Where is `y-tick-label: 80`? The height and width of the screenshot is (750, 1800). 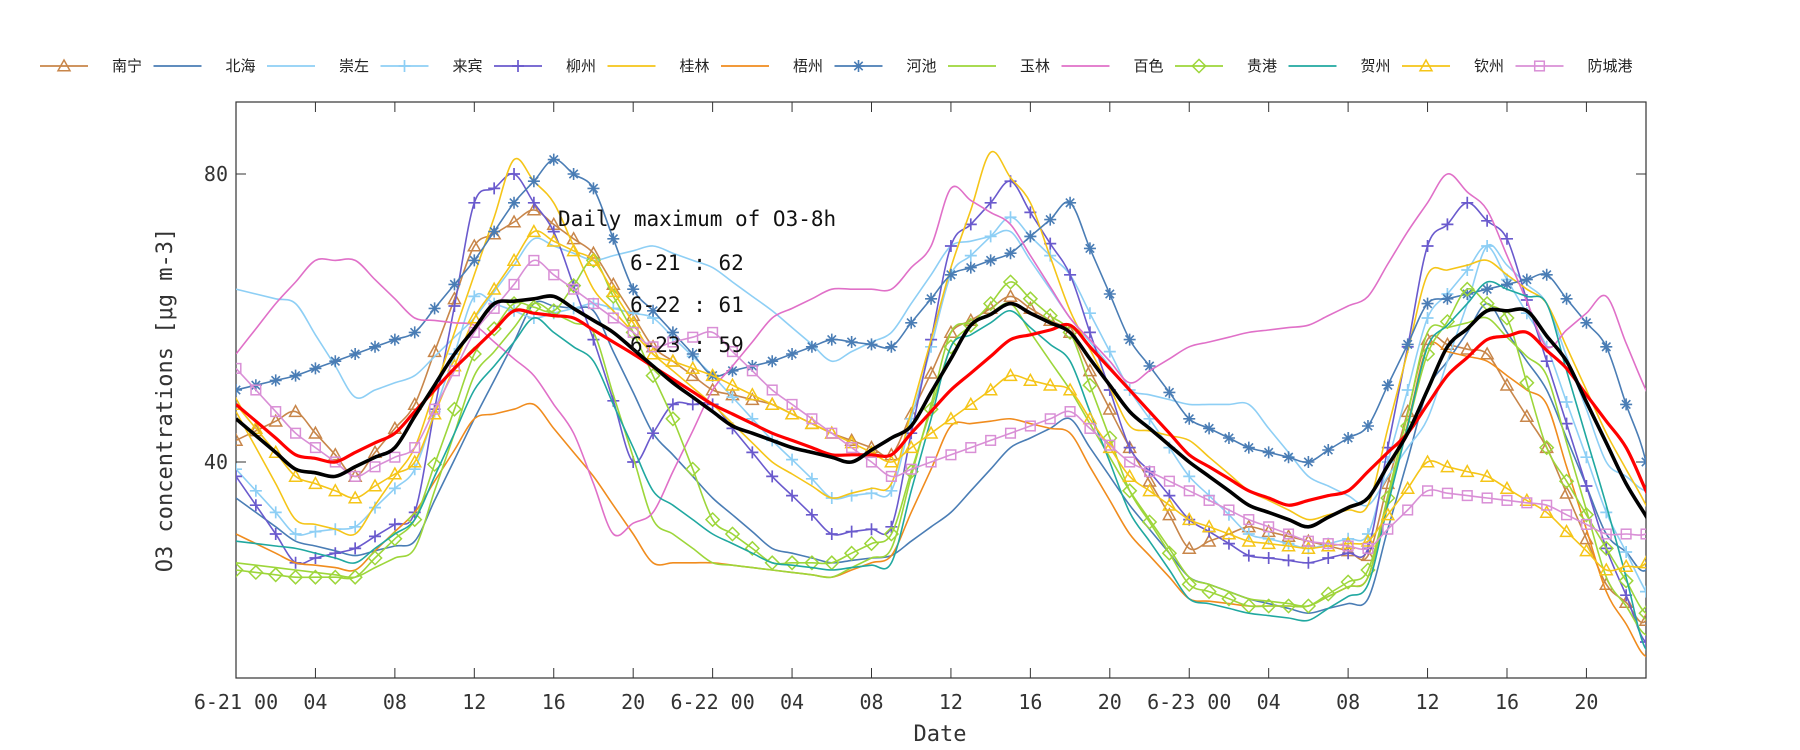
y-tick-label: 80 is located at coordinates (216, 174).